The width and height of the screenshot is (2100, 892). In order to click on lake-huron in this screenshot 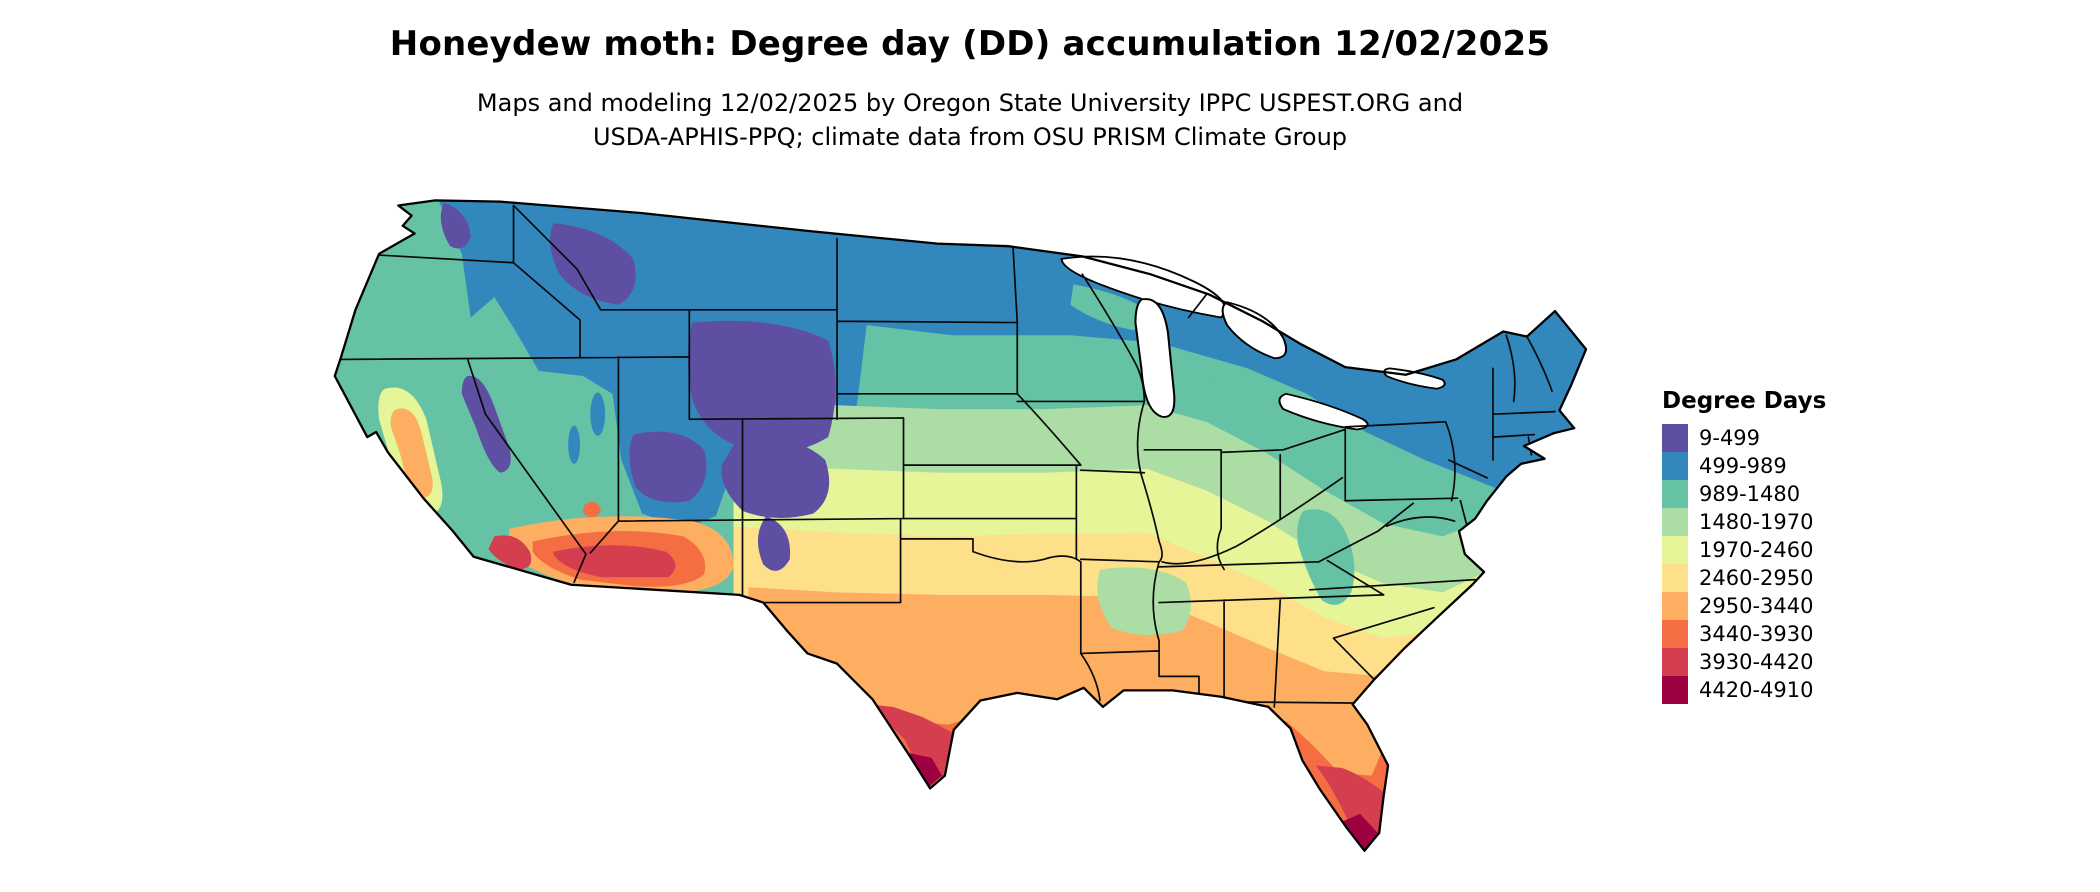, I will do `click(1254, 330)`.